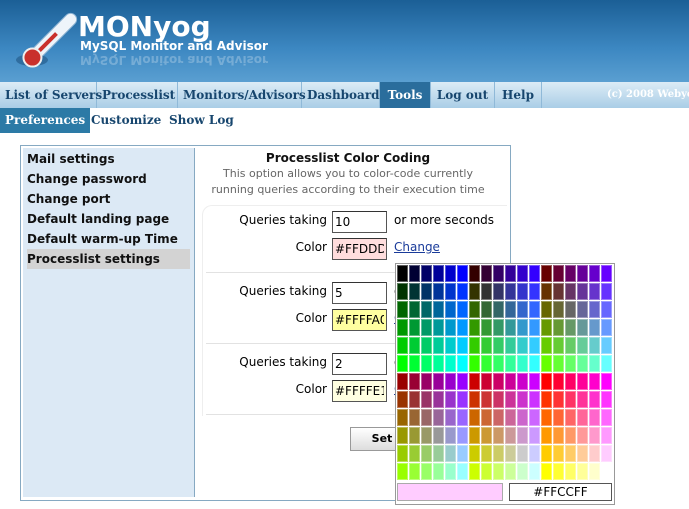 The width and height of the screenshot is (689, 509). I want to click on nav-tab: List of Servers, so click(51, 95).